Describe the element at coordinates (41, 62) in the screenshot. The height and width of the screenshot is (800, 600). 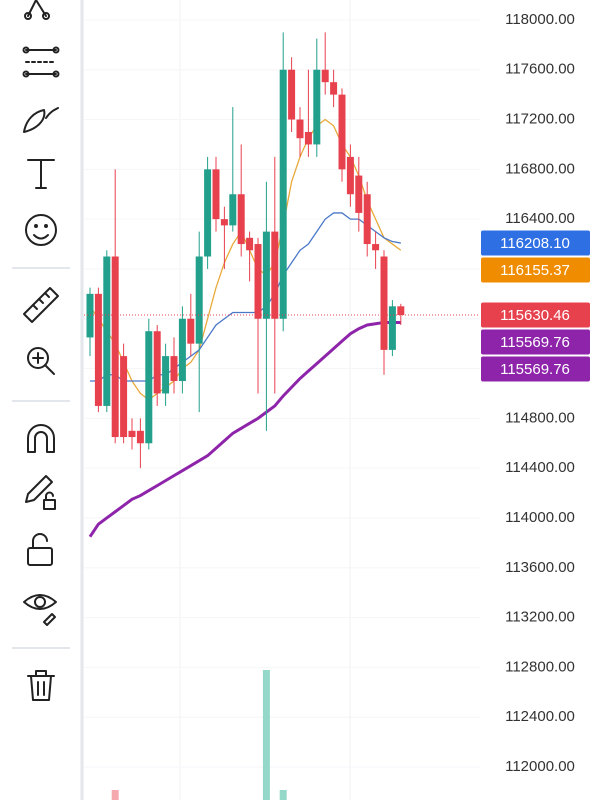
I see `fib-tool` at that location.